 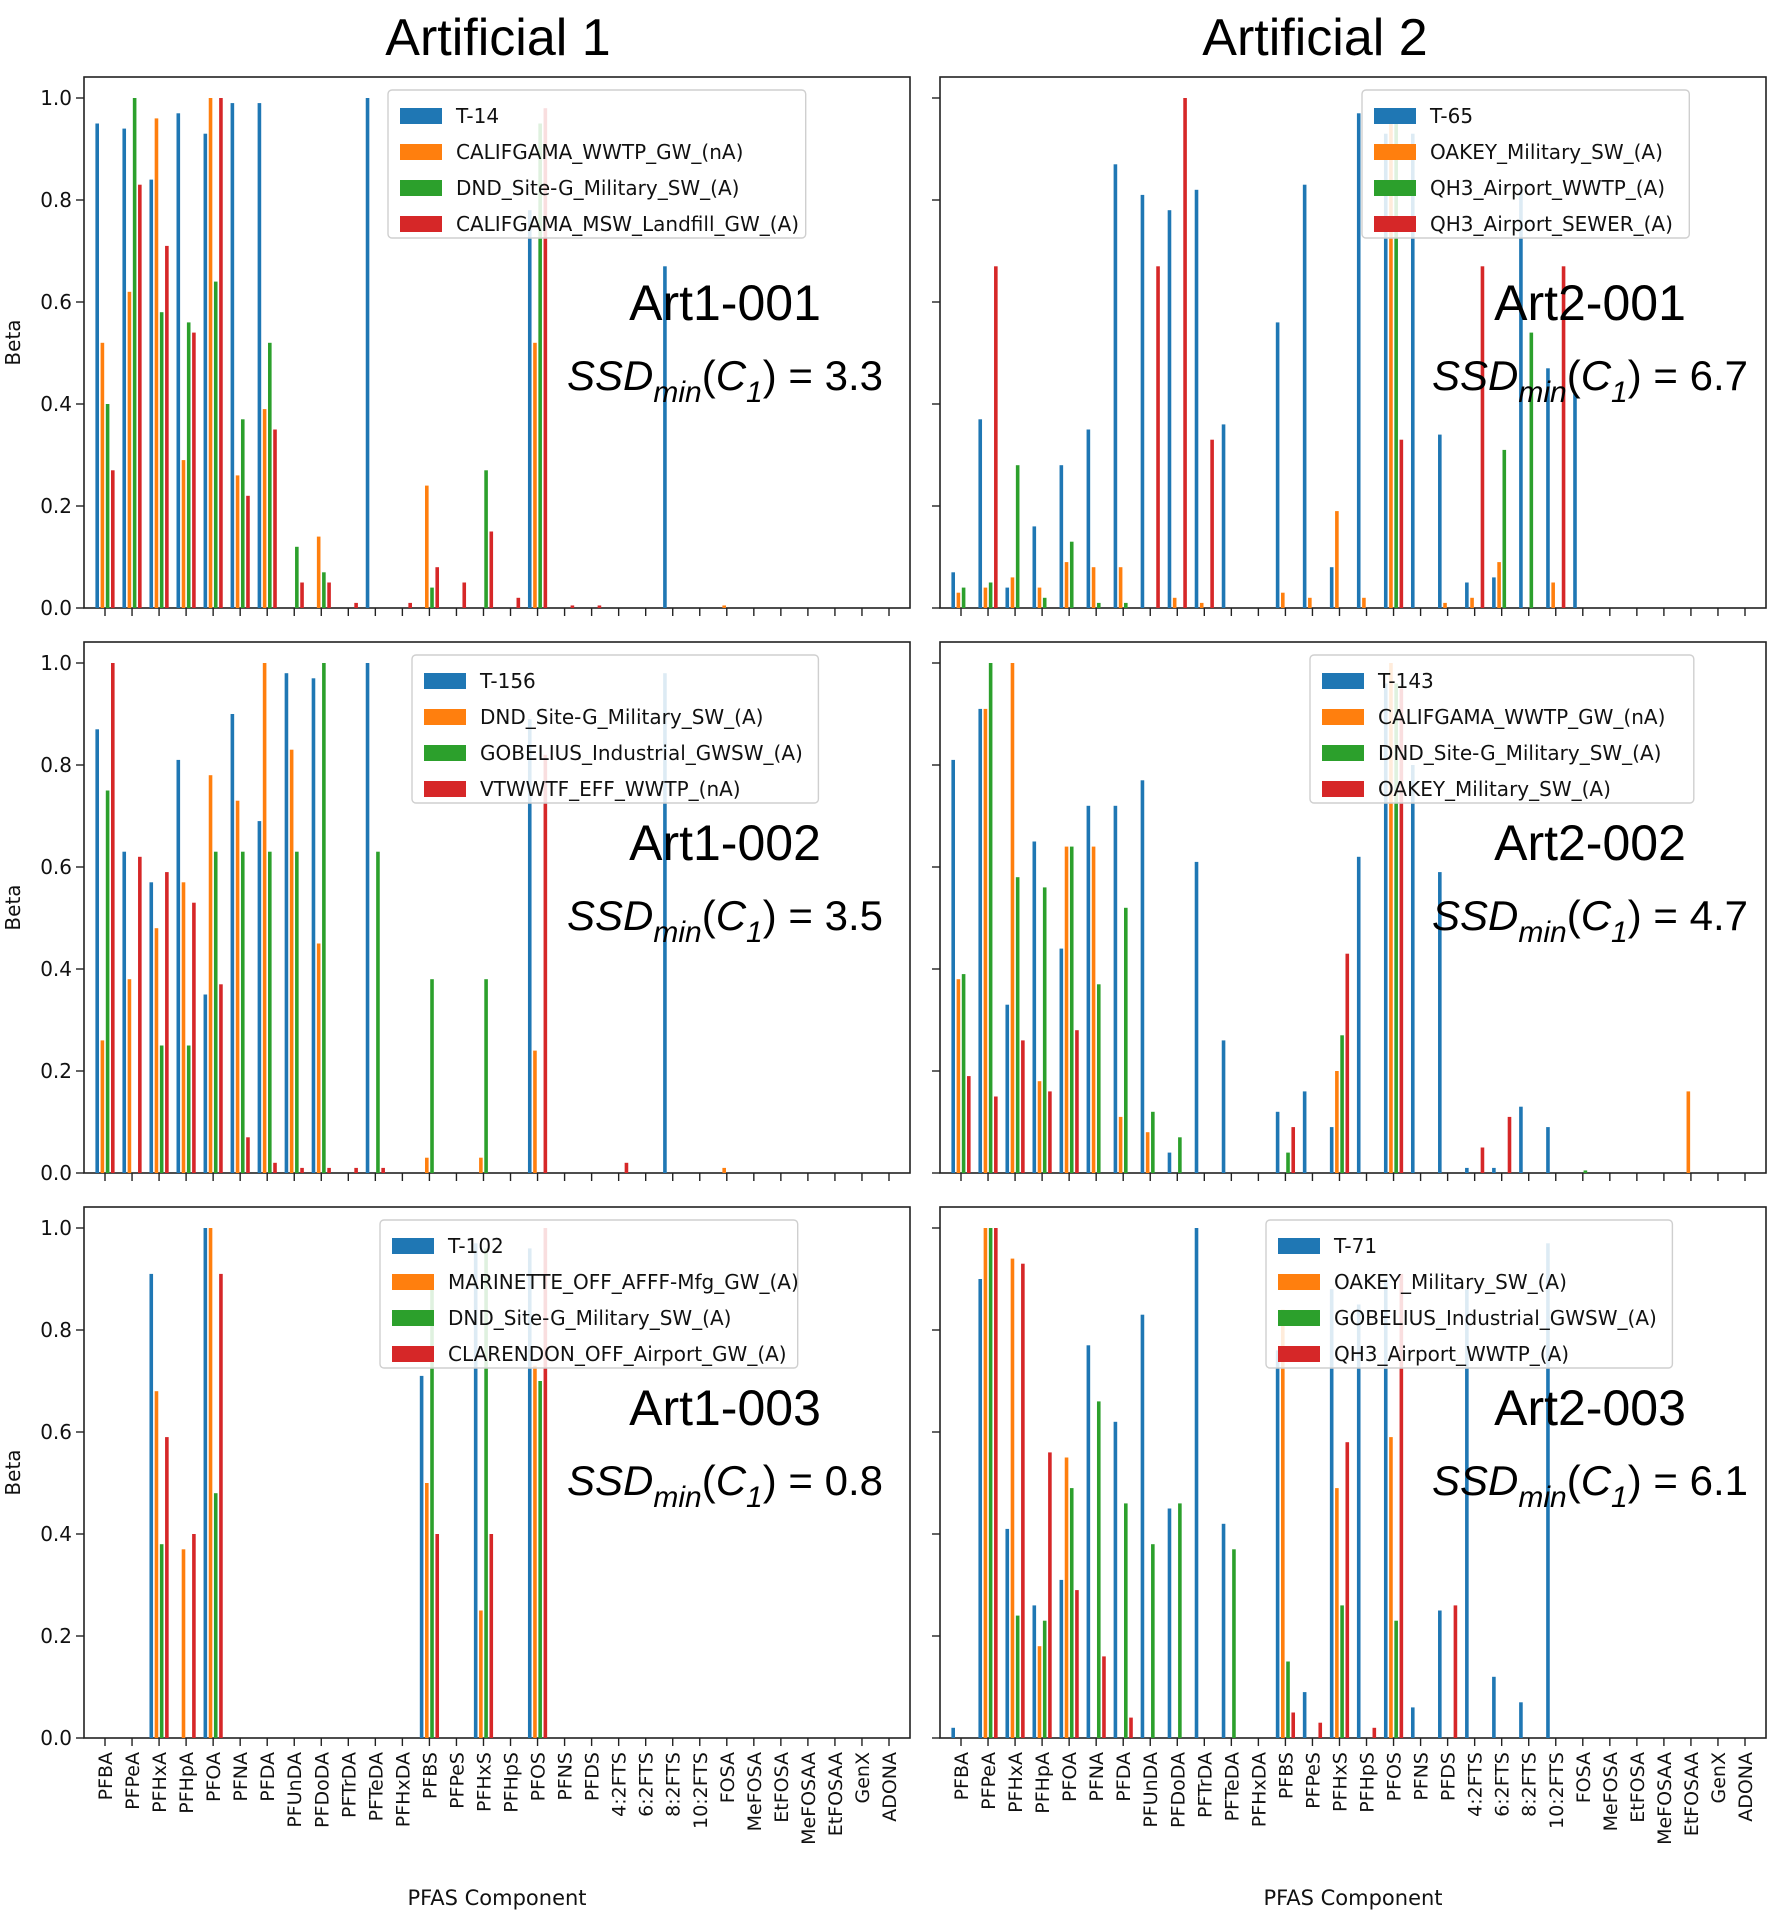 What do you see at coordinates (836, 1794) in the screenshot?
I see `x-tick-label: EtFOSAA` at bounding box center [836, 1794].